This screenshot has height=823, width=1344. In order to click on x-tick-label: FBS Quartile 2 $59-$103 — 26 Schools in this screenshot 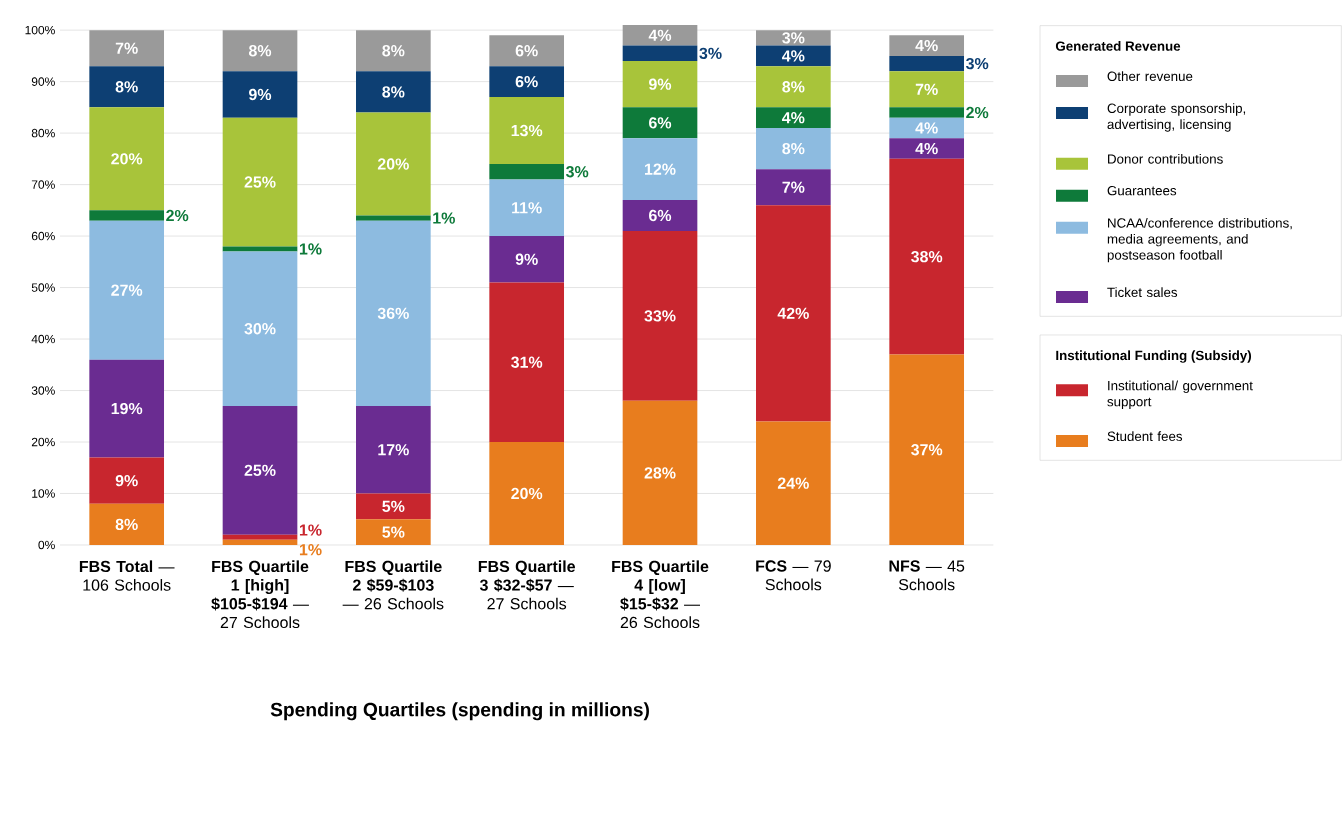, I will do `click(393, 585)`.